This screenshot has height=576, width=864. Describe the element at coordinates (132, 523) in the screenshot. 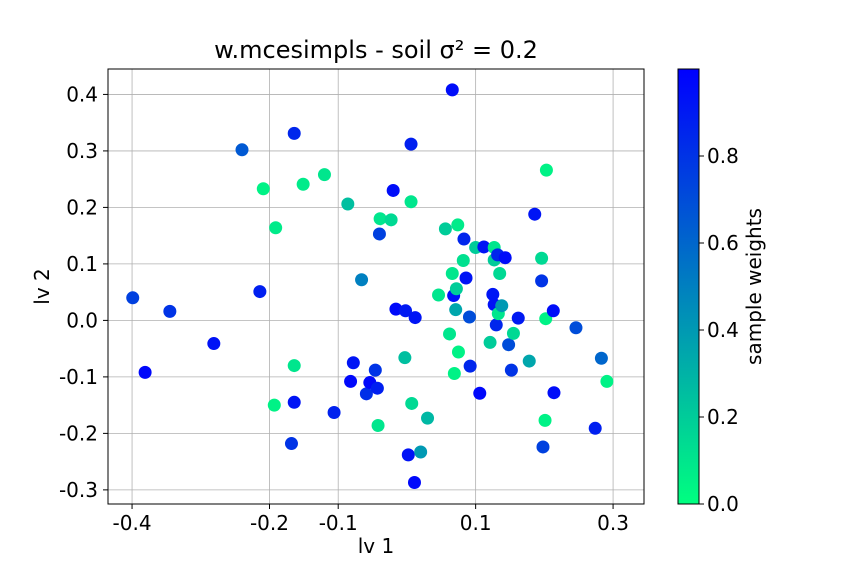

I see `x-tick-label: -0.4` at that location.